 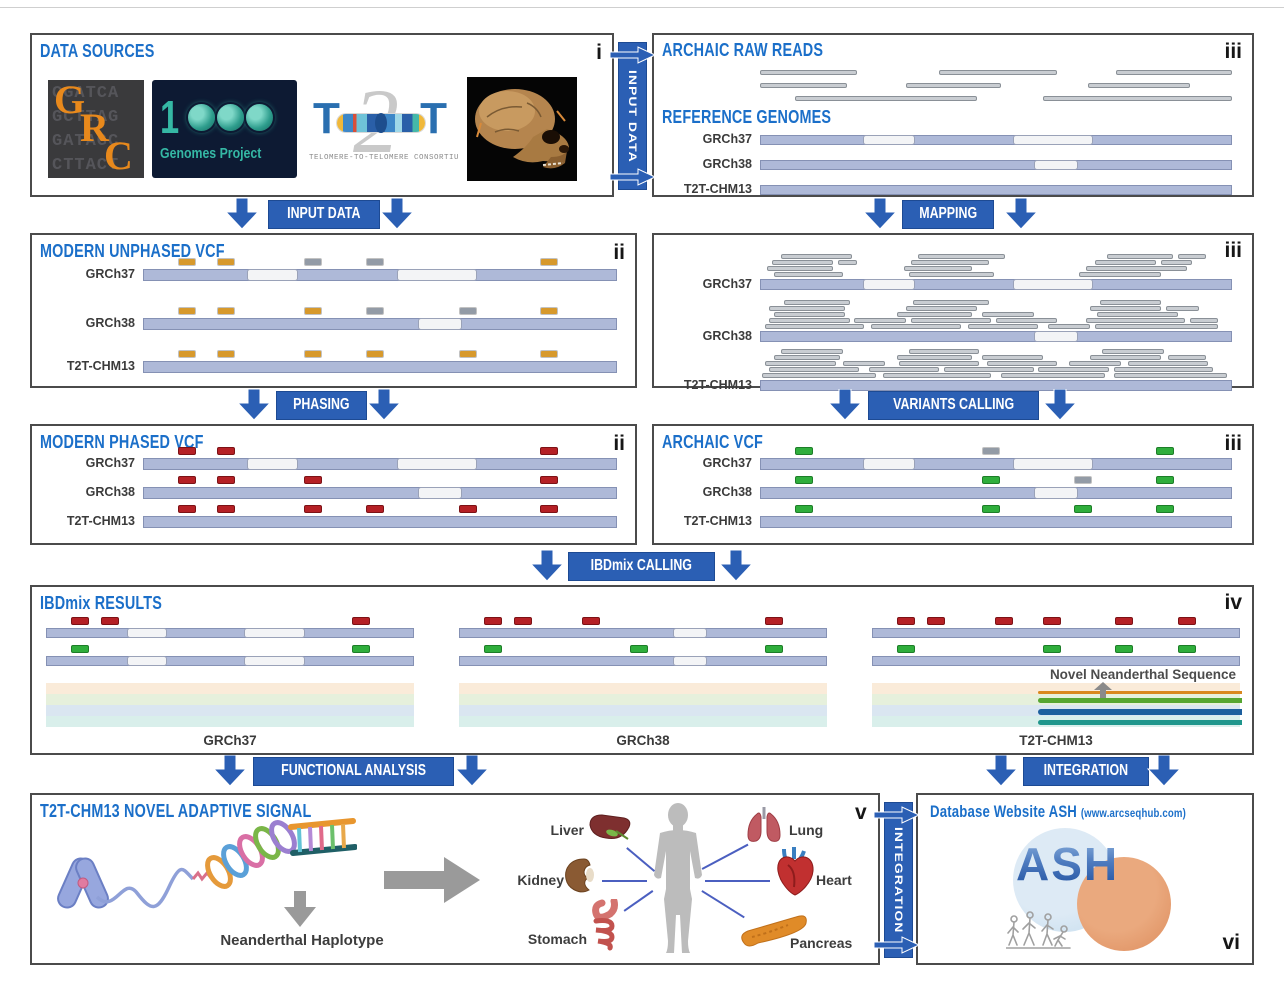 What do you see at coordinates (170, 117) in the screenshot?
I see `thousand-genomes-digit: 1` at bounding box center [170, 117].